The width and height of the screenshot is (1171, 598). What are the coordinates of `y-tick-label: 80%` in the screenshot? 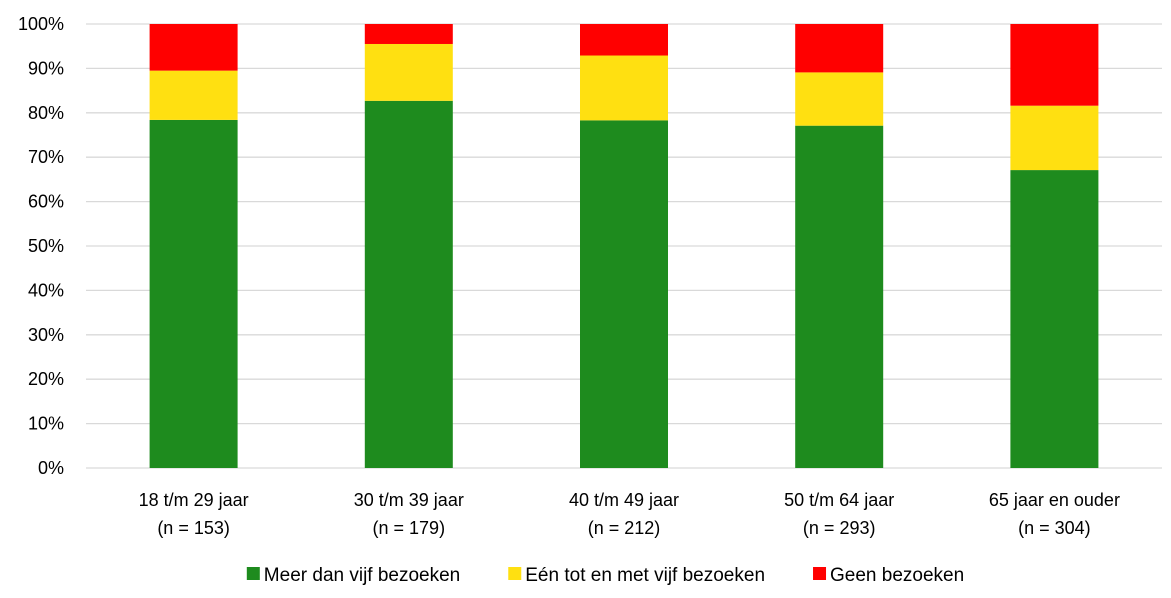 It's located at (46, 113).